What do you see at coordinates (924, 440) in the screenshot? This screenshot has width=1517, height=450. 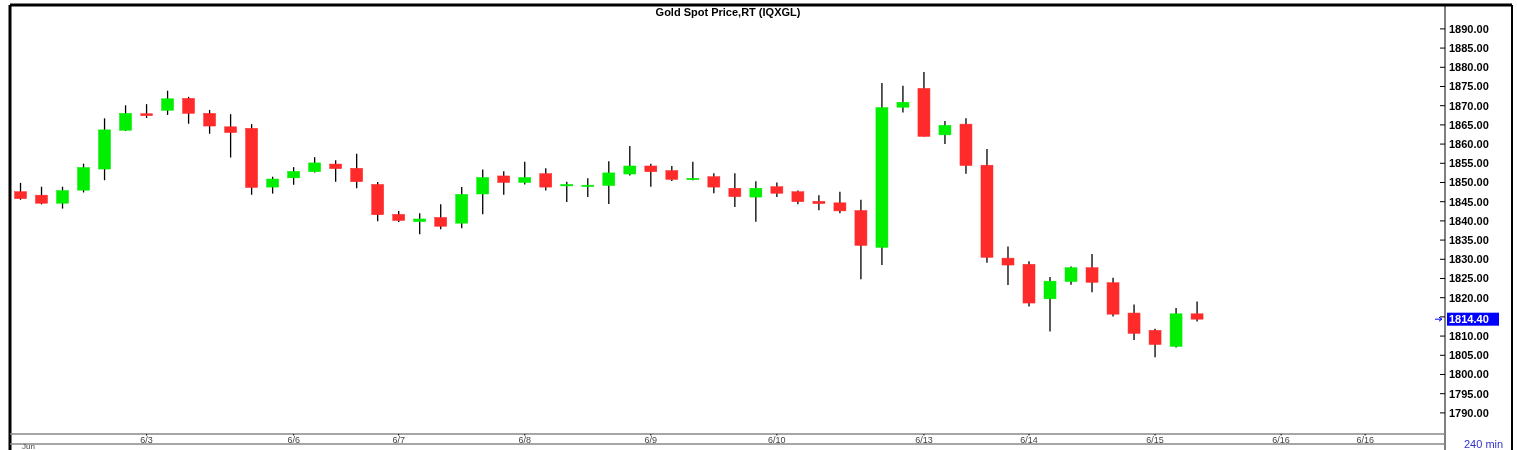 I see `x-tick-label: 6/13` at bounding box center [924, 440].